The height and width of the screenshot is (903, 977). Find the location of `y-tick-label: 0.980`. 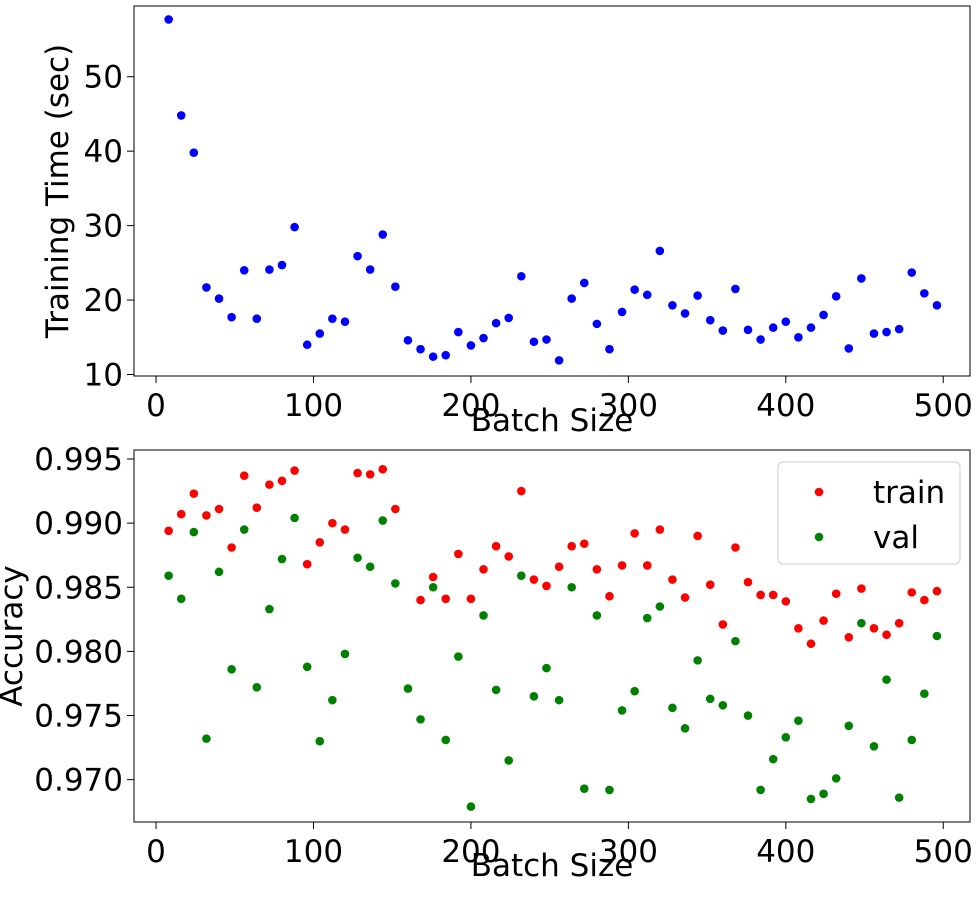

y-tick-label: 0.980 is located at coordinates (78, 652).